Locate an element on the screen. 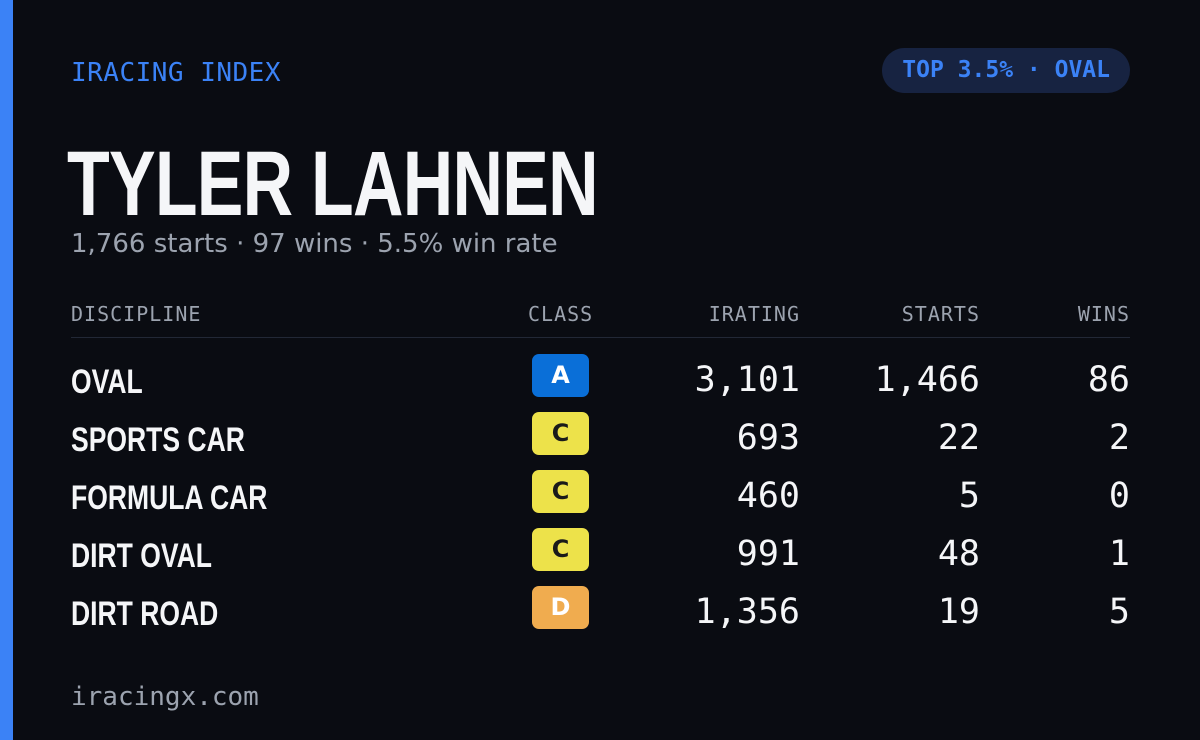 This screenshot has height=740, width=1200. driver-name: TYLER LAHNEN is located at coordinates (333, 184).